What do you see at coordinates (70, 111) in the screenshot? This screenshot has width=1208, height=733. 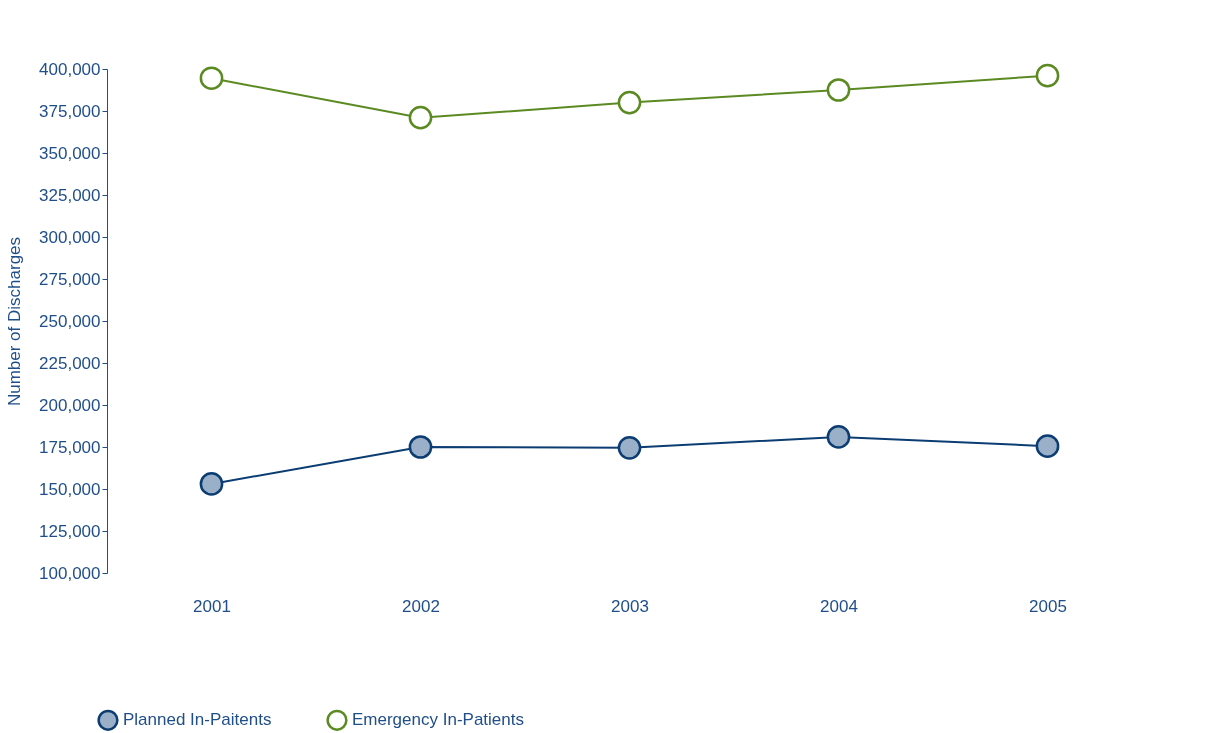 I see `y-tick-label: 375,000` at bounding box center [70, 111].